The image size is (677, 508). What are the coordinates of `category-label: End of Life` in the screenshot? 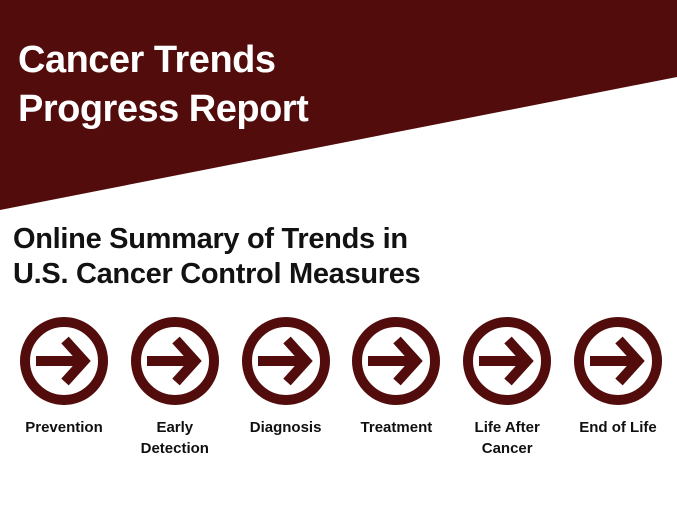 It's located at (618, 427).